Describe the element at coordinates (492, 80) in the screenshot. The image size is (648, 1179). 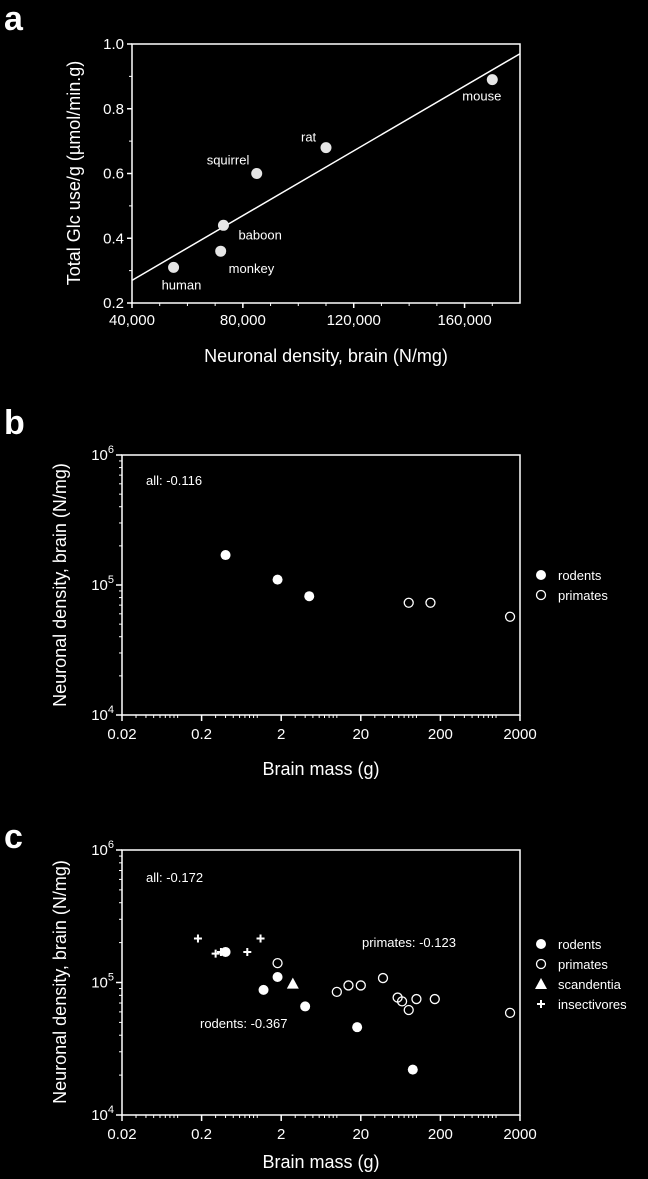
I see `data-point-mouse` at that location.